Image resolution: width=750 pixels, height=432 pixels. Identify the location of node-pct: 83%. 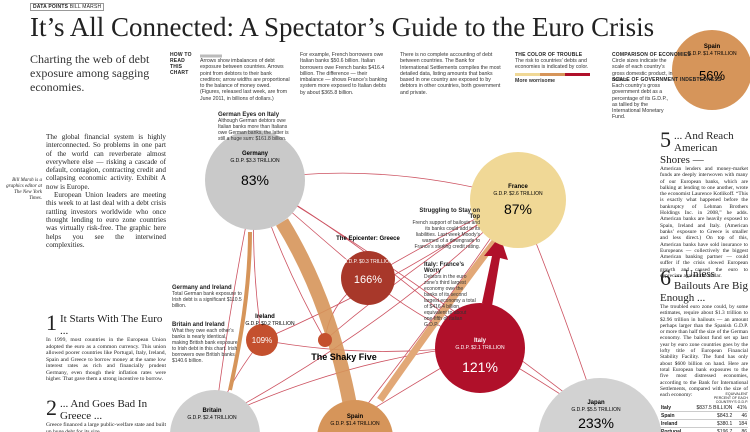
(255, 180).